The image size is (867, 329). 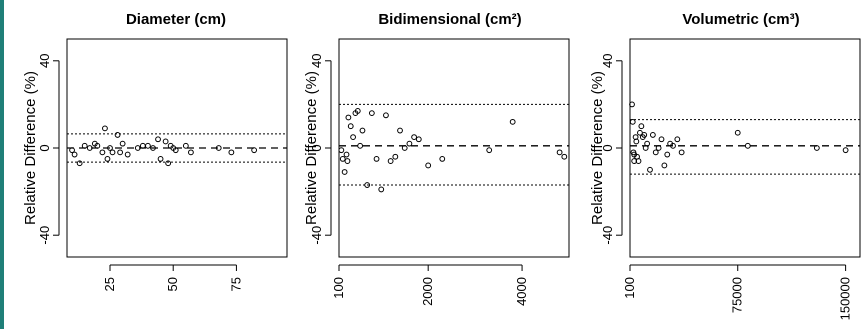 What do you see at coordinates (521, 291) in the screenshot?
I see `x-tick-label: 4000` at bounding box center [521, 291].